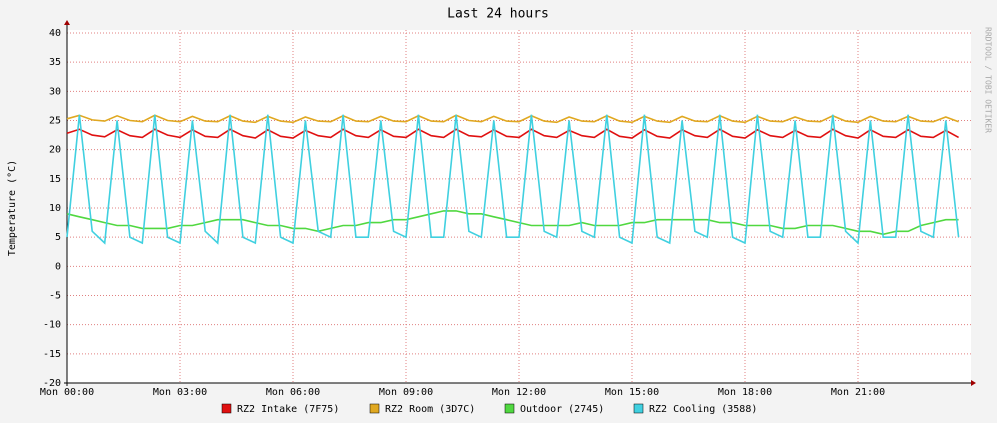 This screenshot has height=423, width=997. Describe the element at coordinates (67, 392) in the screenshot. I see `x-tick-label: Mon 00:00` at that location.